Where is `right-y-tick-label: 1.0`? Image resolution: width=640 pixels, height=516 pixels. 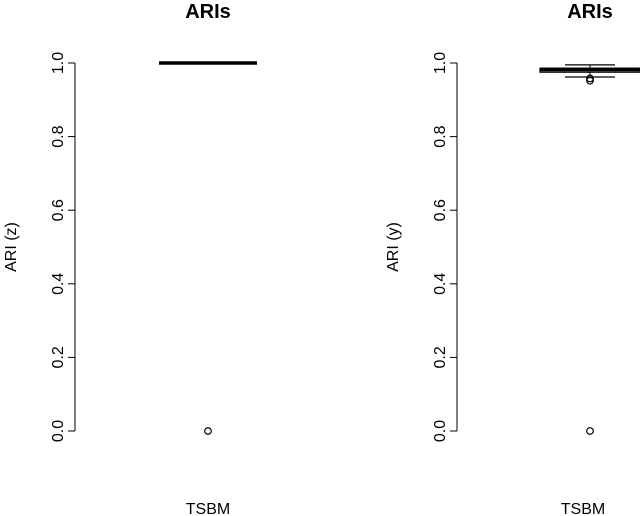
right-y-tick-label: 1.0 is located at coordinates (440, 63).